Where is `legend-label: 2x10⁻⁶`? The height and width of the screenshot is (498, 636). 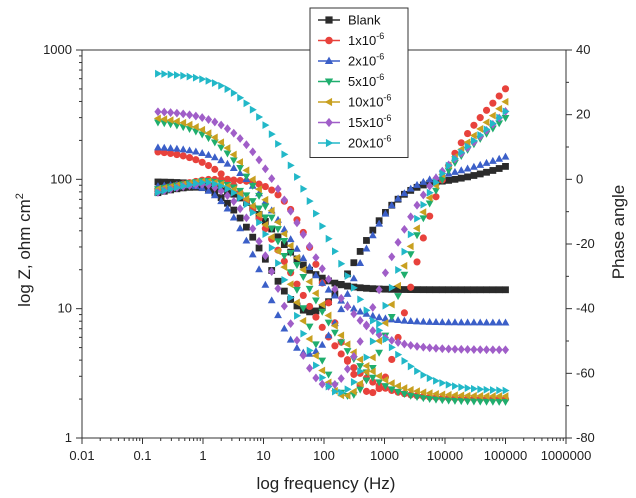 legend-label: 2x10⁻⁶ is located at coordinates (366, 60).